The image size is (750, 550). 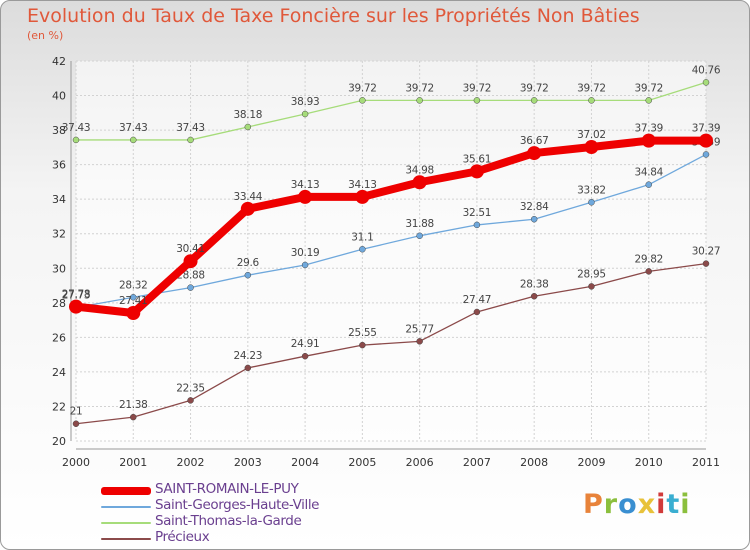 What do you see at coordinates (419, 170) in the screenshot?
I see `data-label: 34.98` at bounding box center [419, 170].